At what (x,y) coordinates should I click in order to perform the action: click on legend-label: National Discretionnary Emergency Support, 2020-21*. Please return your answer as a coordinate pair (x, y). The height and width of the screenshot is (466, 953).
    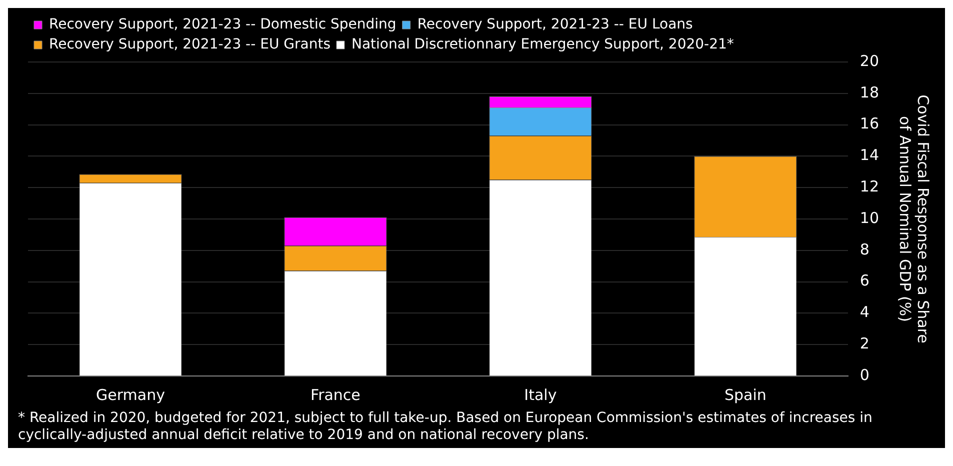
    Looking at the image, I should click on (542, 44).